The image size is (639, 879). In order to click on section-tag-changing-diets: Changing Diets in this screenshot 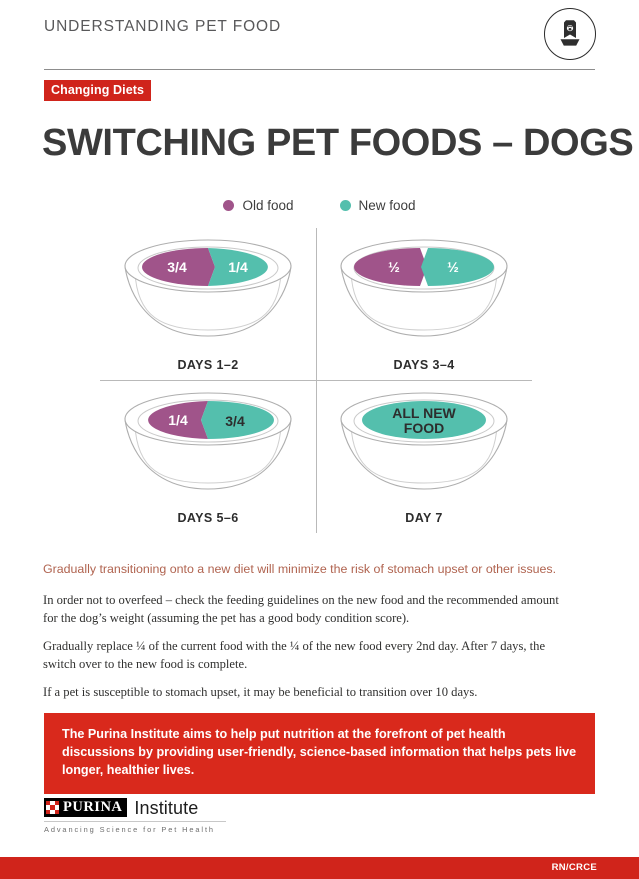, I will do `click(98, 90)`.